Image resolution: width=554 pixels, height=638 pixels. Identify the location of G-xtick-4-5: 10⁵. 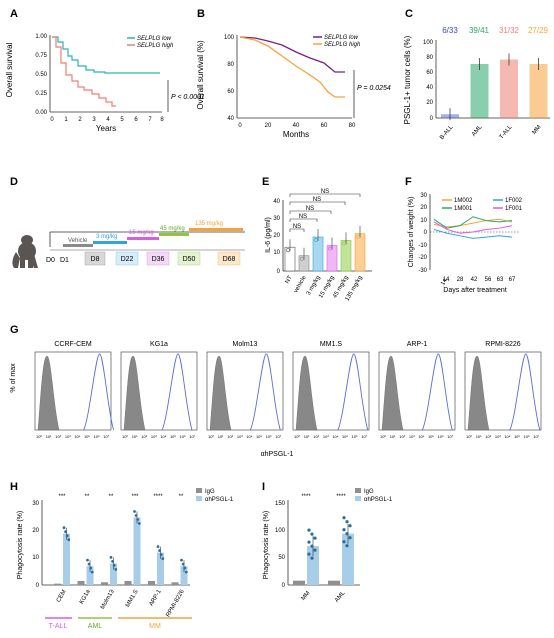
(431, 436).